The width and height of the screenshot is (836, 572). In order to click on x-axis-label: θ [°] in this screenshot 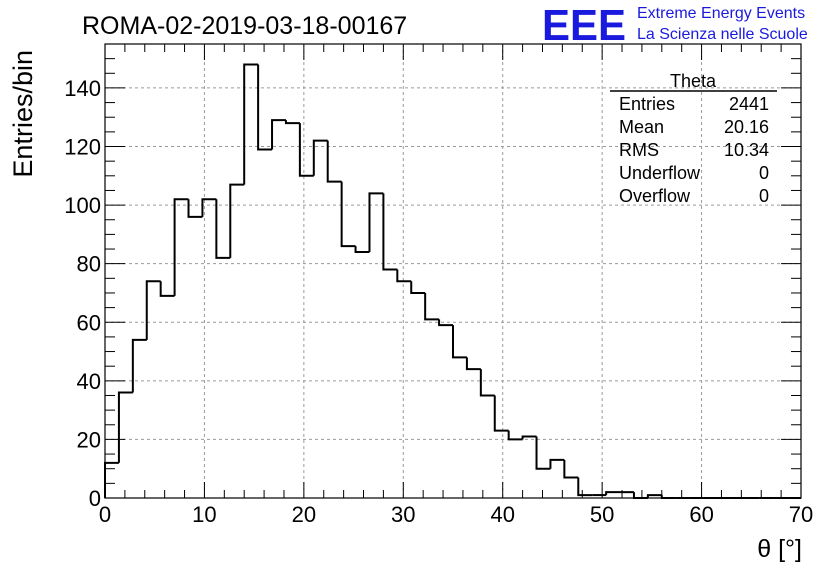, I will do `click(779, 549)`.